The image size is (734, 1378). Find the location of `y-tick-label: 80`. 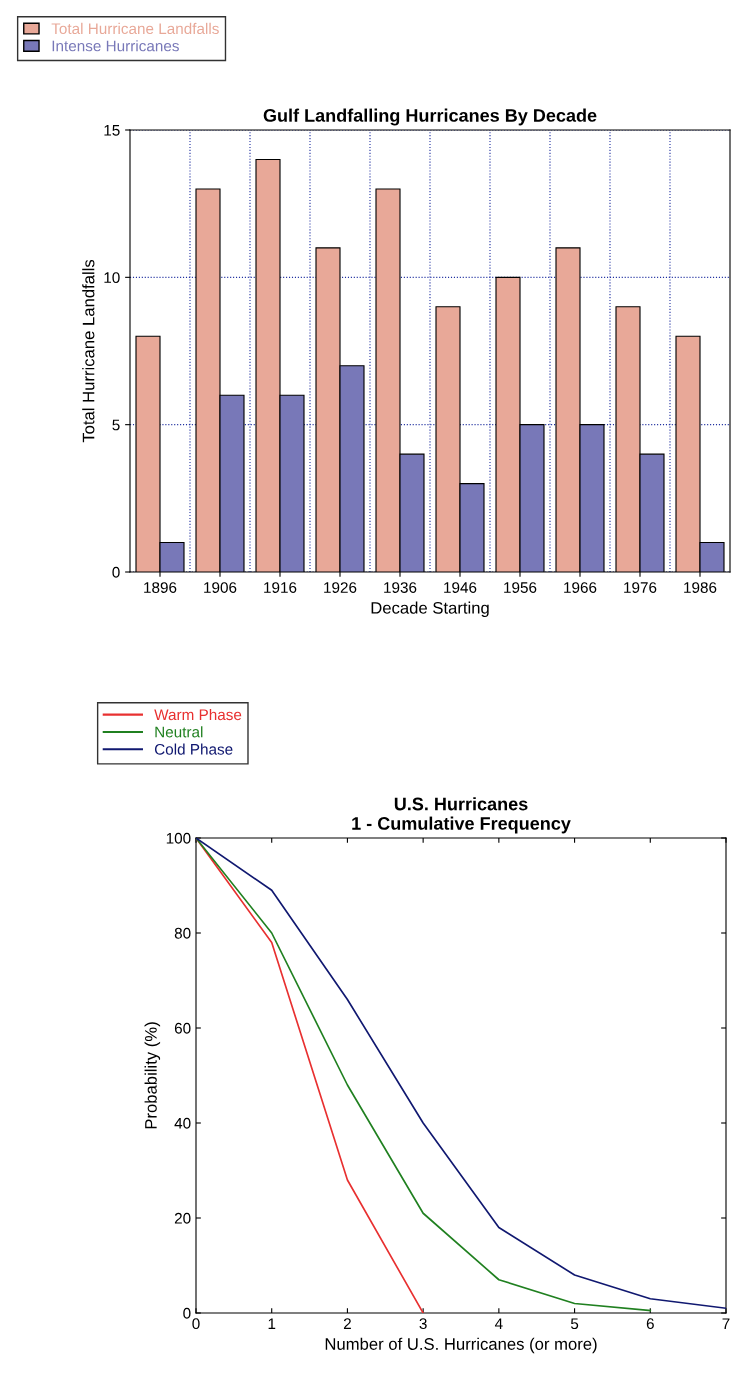

y-tick-label: 80 is located at coordinates (182, 933).